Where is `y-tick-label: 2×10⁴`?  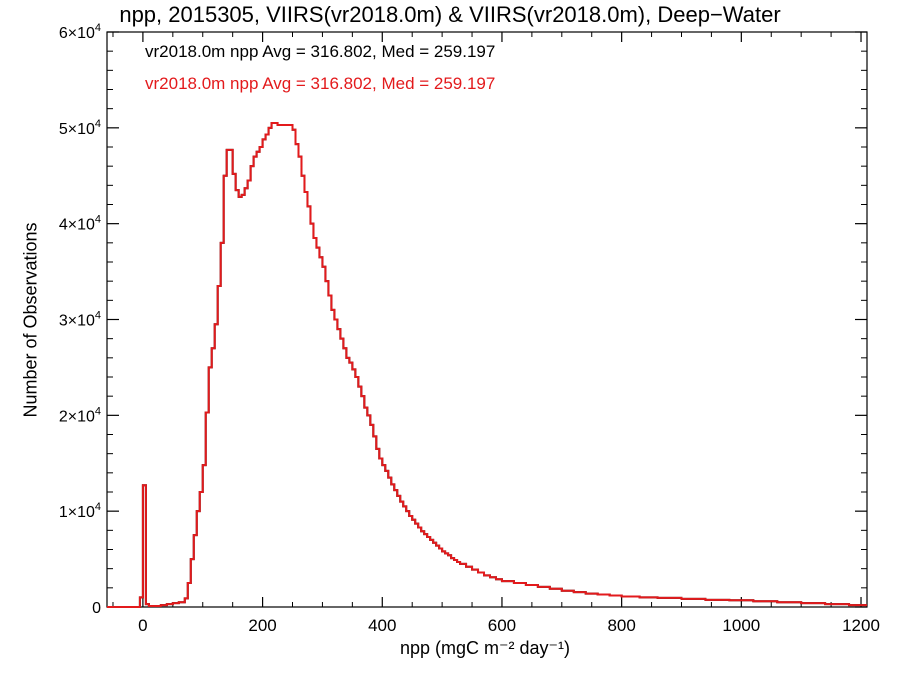 y-tick-label: 2×10⁴ is located at coordinates (80, 415).